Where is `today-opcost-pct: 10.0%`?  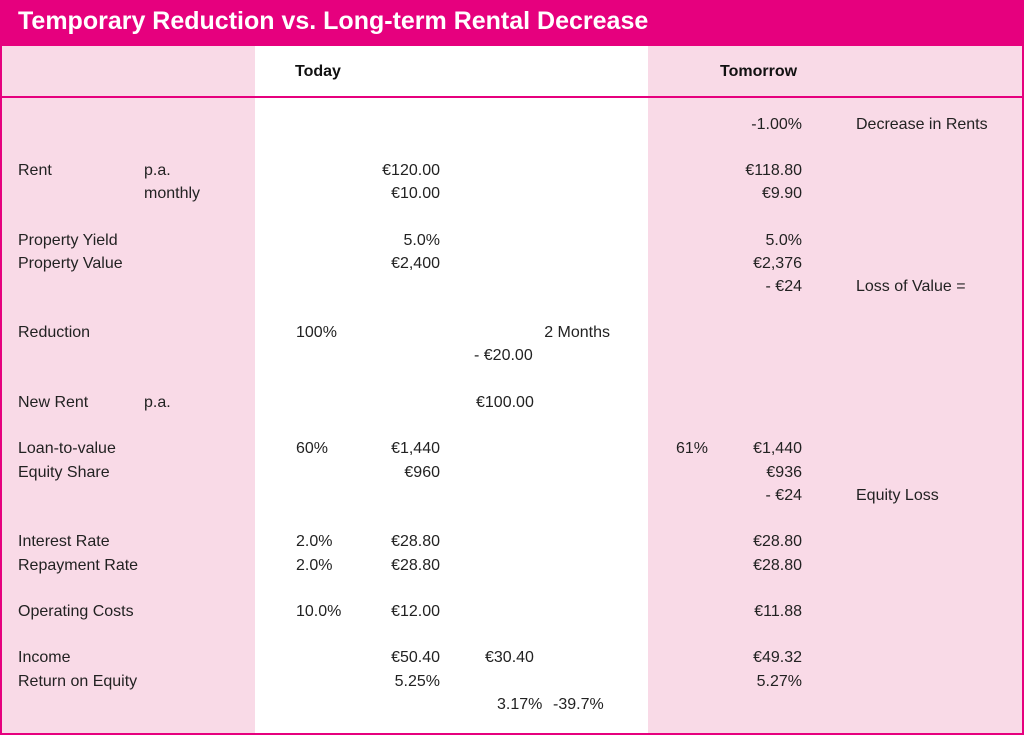
today-opcost-pct: 10.0% is located at coordinates (319, 611).